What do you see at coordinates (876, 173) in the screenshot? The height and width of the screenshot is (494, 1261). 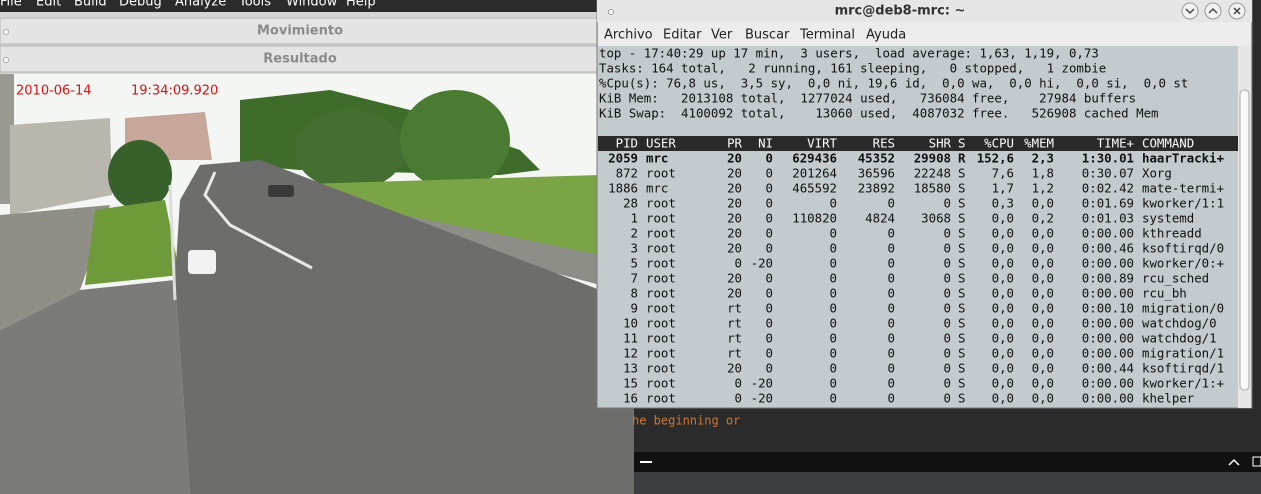 I see `process-cell: 36596` at bounding box center [876, 173].